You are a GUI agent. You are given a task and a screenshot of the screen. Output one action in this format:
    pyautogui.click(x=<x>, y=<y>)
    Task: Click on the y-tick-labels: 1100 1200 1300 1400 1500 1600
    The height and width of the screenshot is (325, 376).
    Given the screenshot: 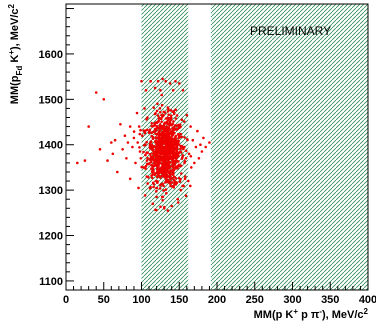 What is the action you would take?
    pyautogui.click(x=51, y=168)
    